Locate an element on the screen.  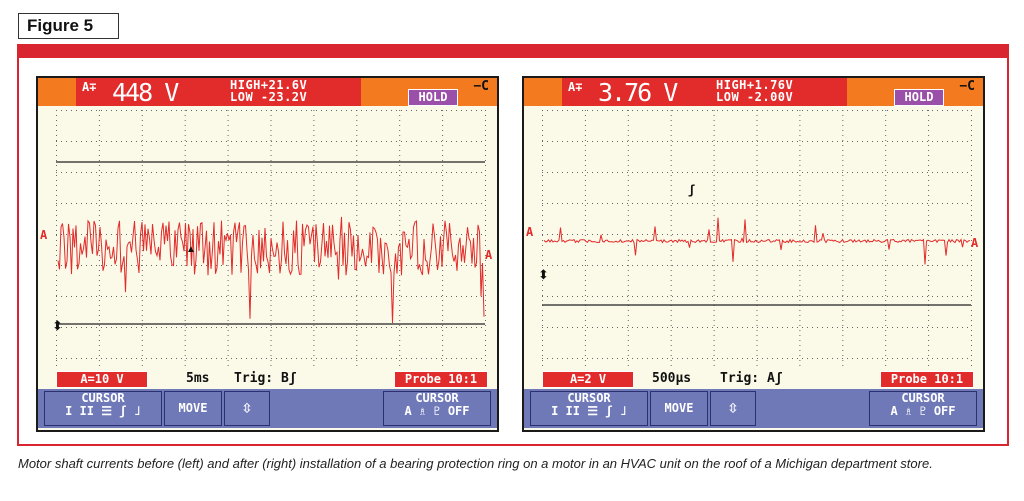
trigger-level-icon: ʃ is located at coordinates (691, 190).